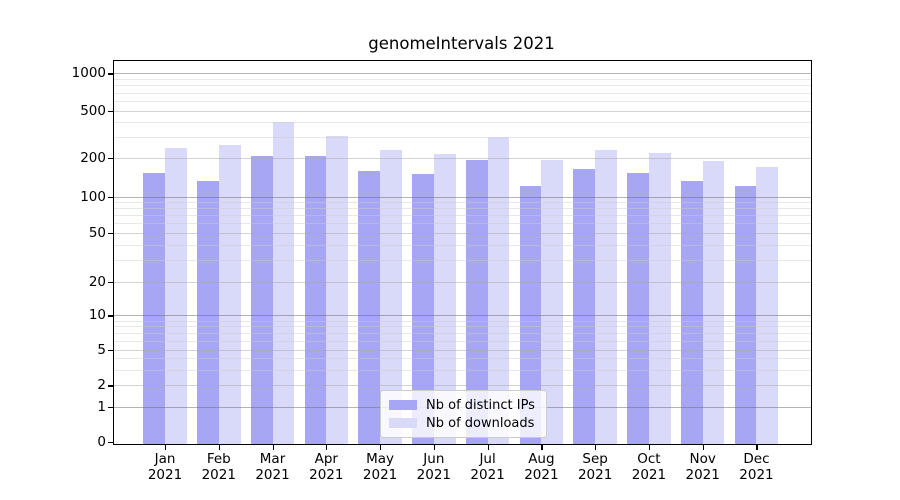 This screenshot has width=900, height=500. What do you see at coordinates (403, 423) in the screenshot?
I see `legend-swatch-downloads` at bounding box center [403, 423].